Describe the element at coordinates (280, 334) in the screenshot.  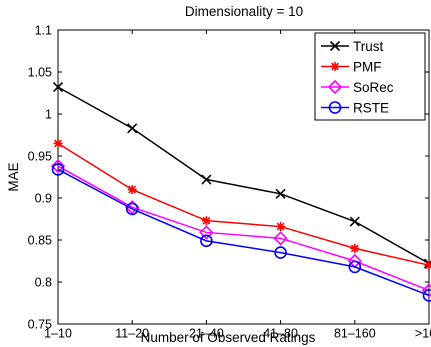
I see `x-tick-label: 41–80` at that location.